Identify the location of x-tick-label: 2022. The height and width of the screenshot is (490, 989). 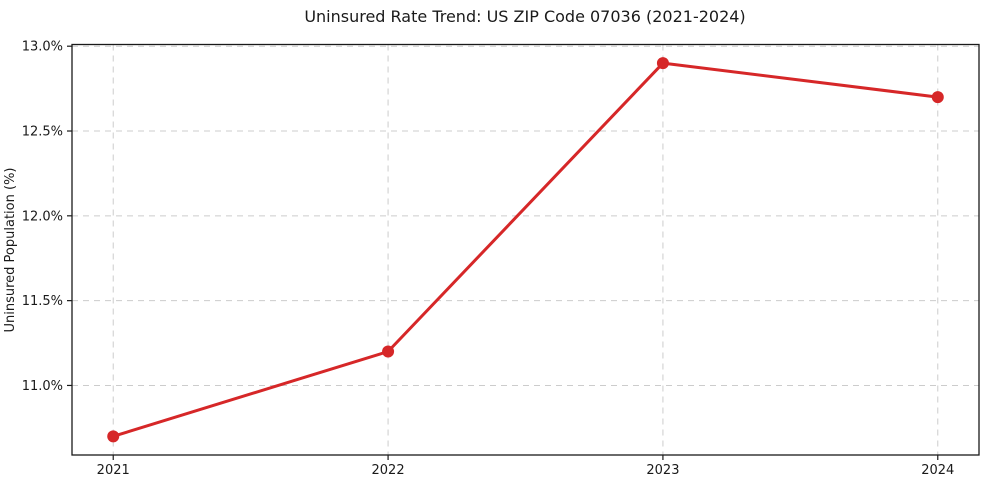
(388, 470).